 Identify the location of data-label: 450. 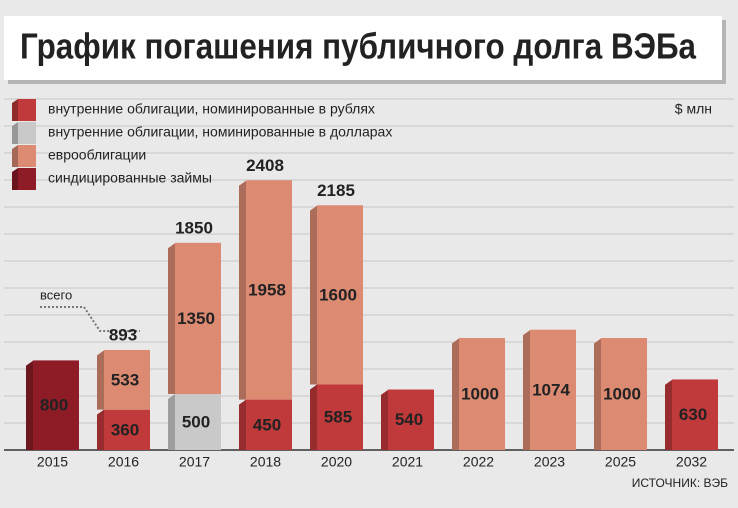
(267, 424).